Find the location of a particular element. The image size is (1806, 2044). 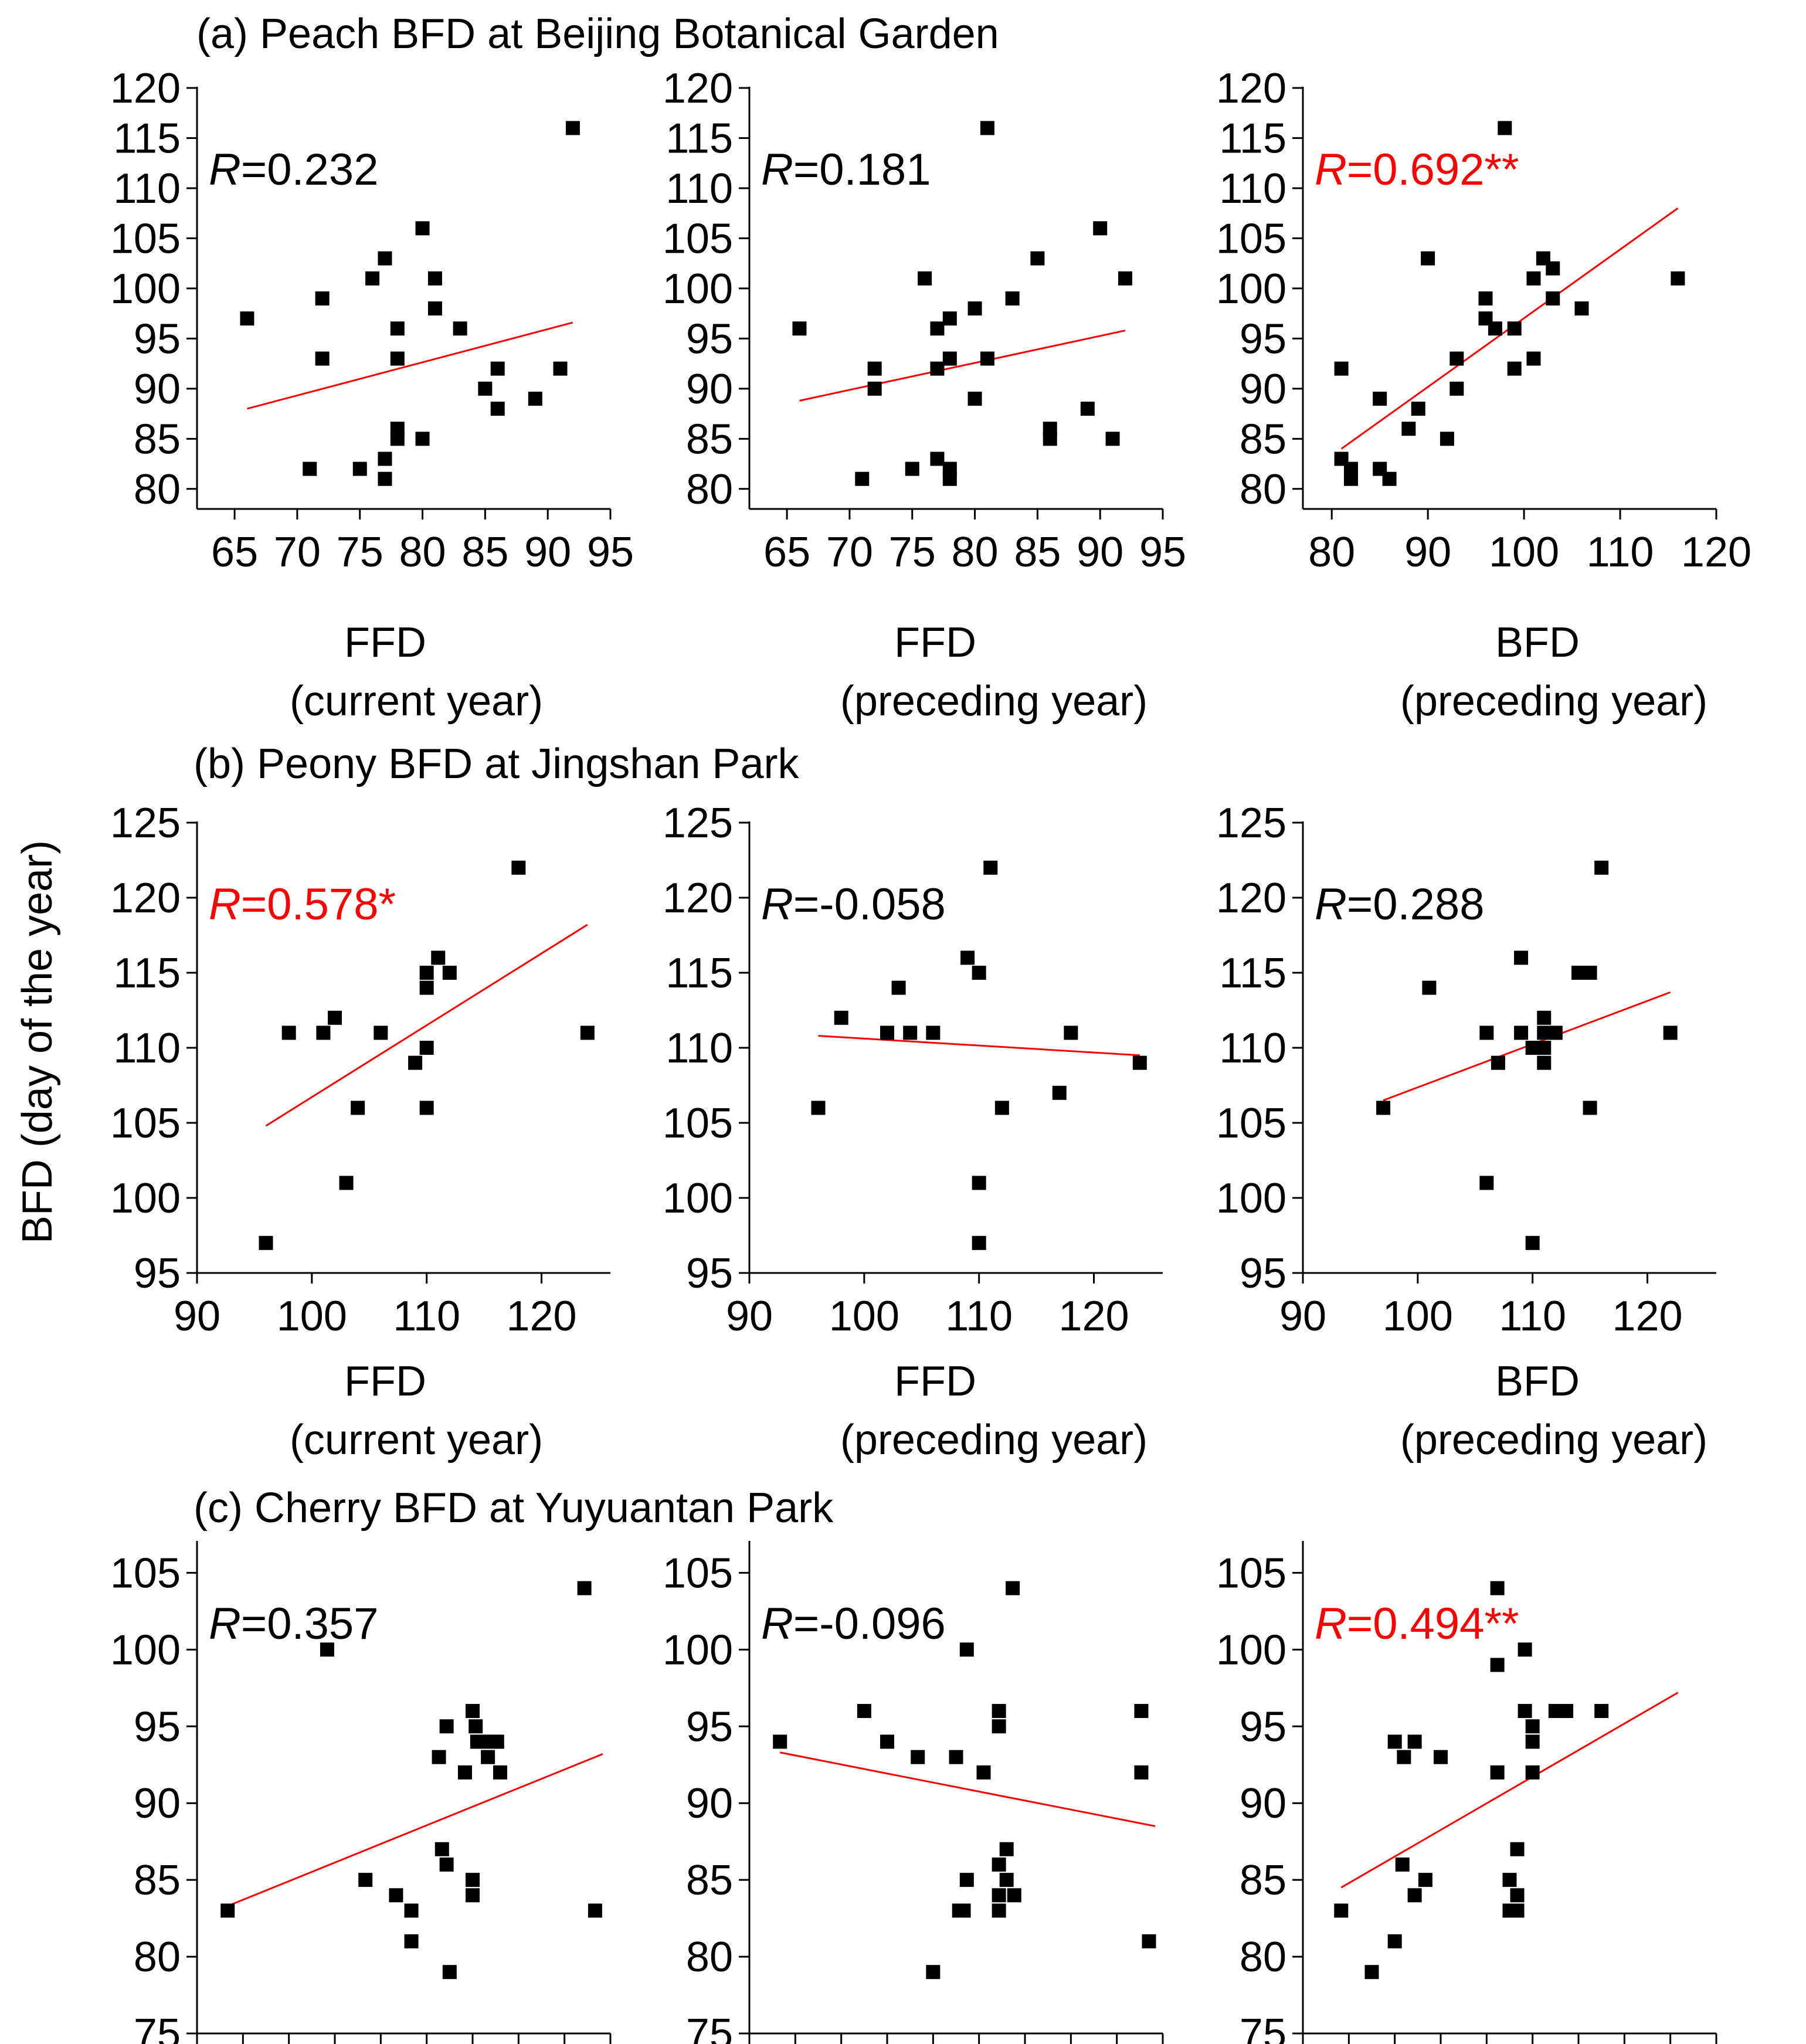

correlation-label: R=0.494** is located at coordinates (1417, 1624).